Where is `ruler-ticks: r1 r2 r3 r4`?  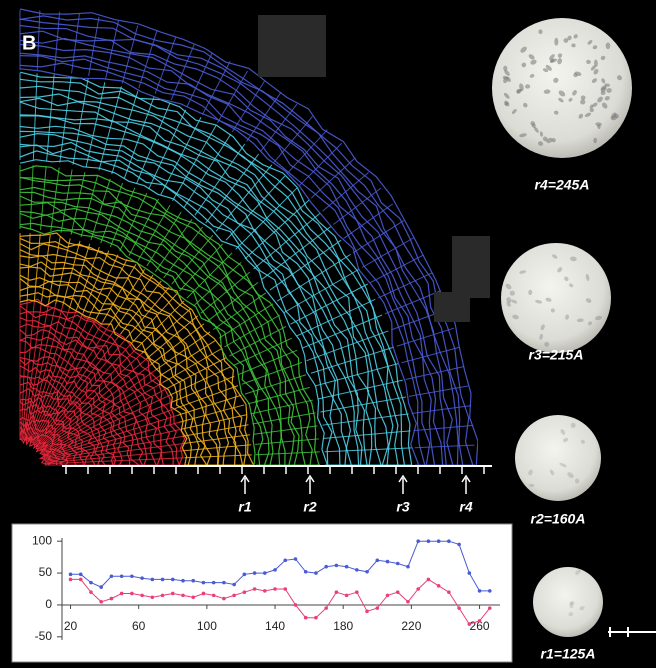 ruler-ticks: r1 r2 r3 r4 is located at coordinates (275, 490).